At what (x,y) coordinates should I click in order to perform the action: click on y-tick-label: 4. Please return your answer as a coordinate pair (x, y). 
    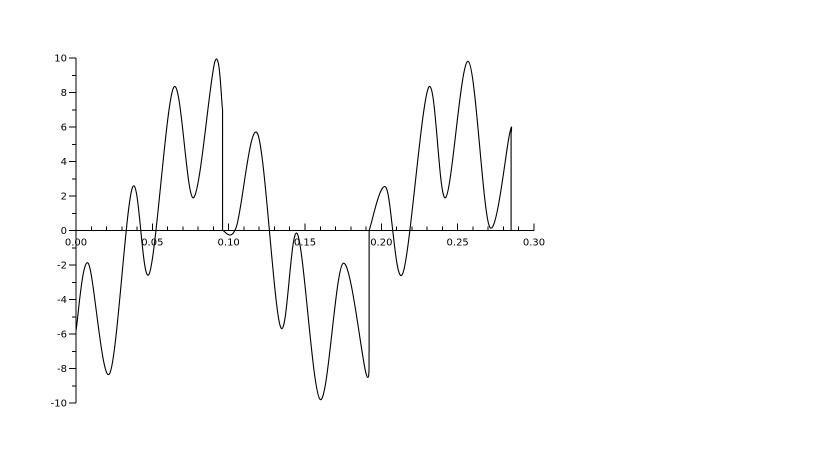
    Looking at the image, I should click on (64, 162).